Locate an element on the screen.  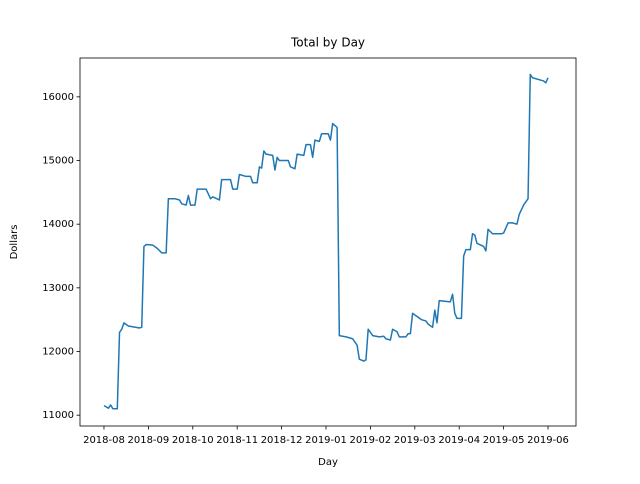
x-tick-label: 2018-09 is located at coordinates (148, 440).